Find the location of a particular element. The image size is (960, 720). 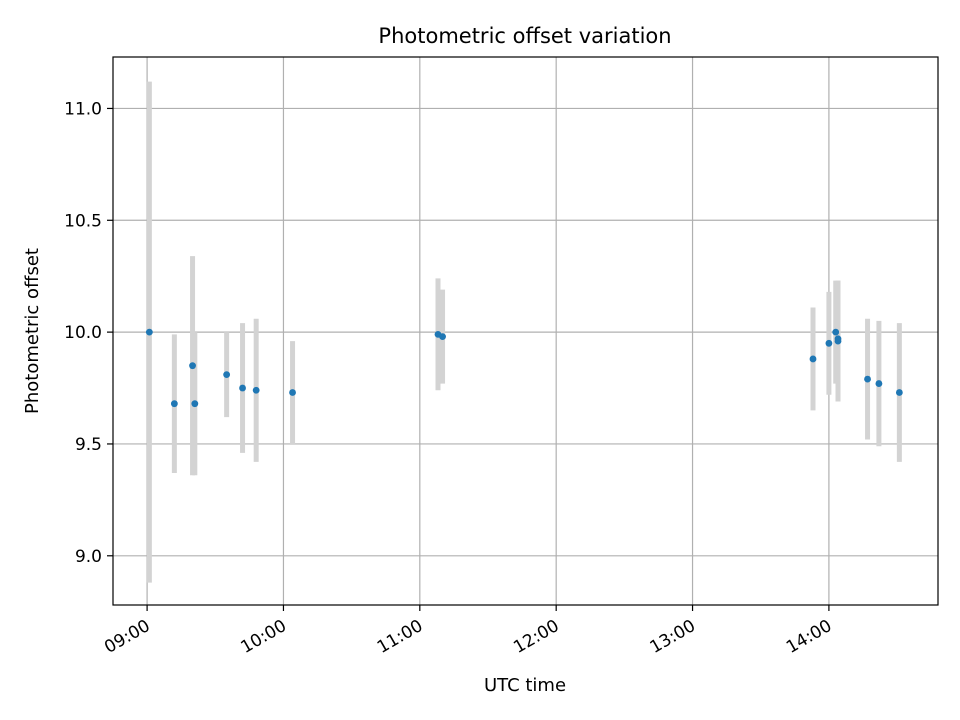

y-tick-label: 9.0 is located at coordinates (88, 557).